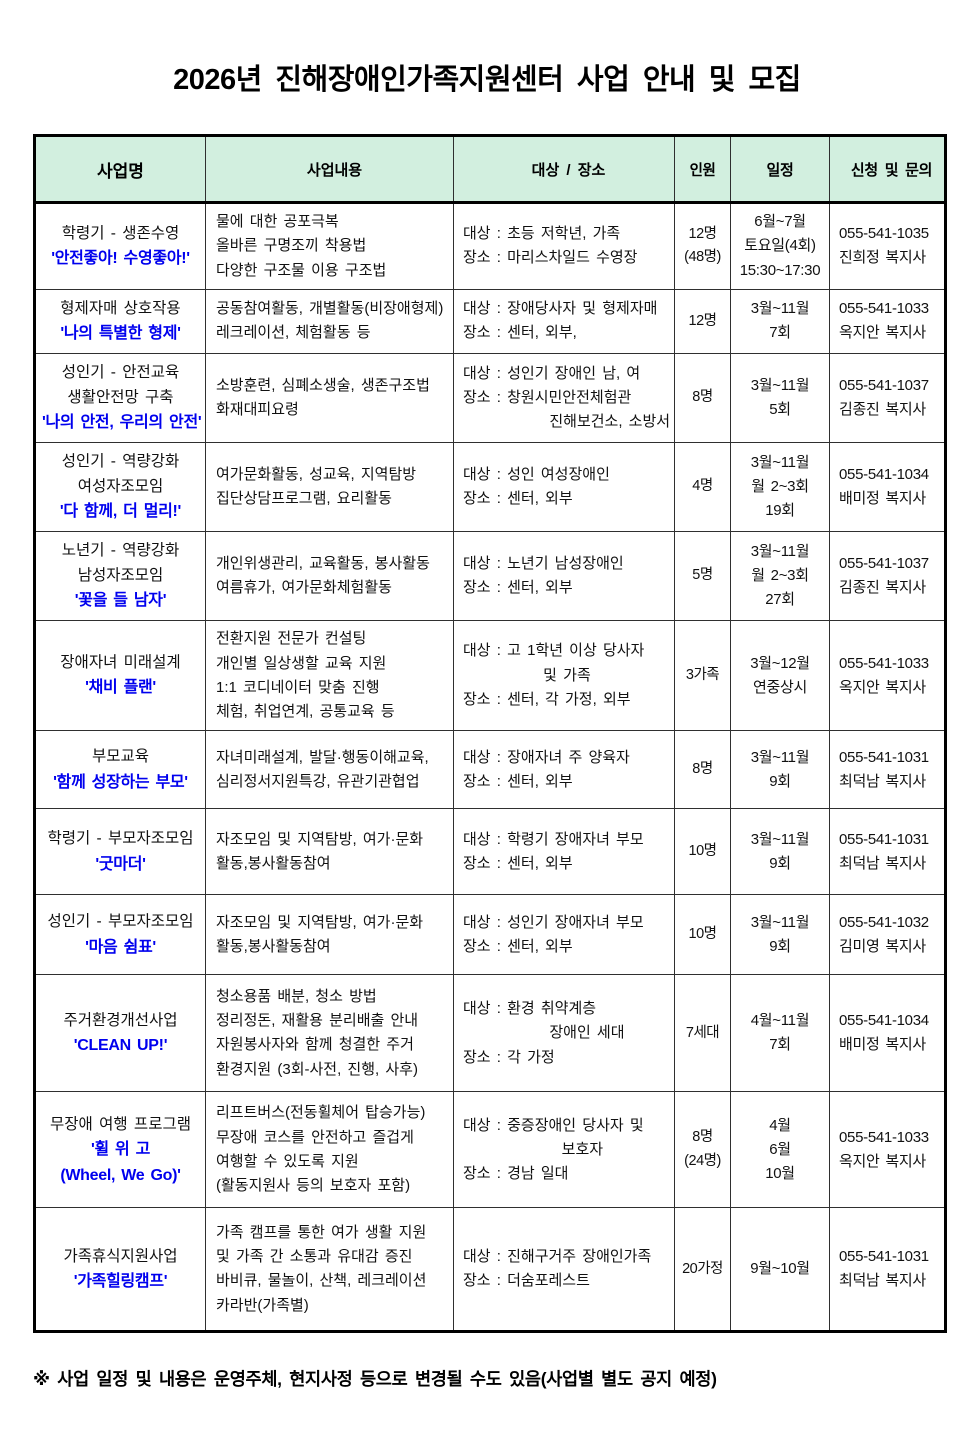 This screenshot has width=972, height=1431. I want to click on schedule-cell: 3월~11월 월 2~3회 19회, so click(780, 487).